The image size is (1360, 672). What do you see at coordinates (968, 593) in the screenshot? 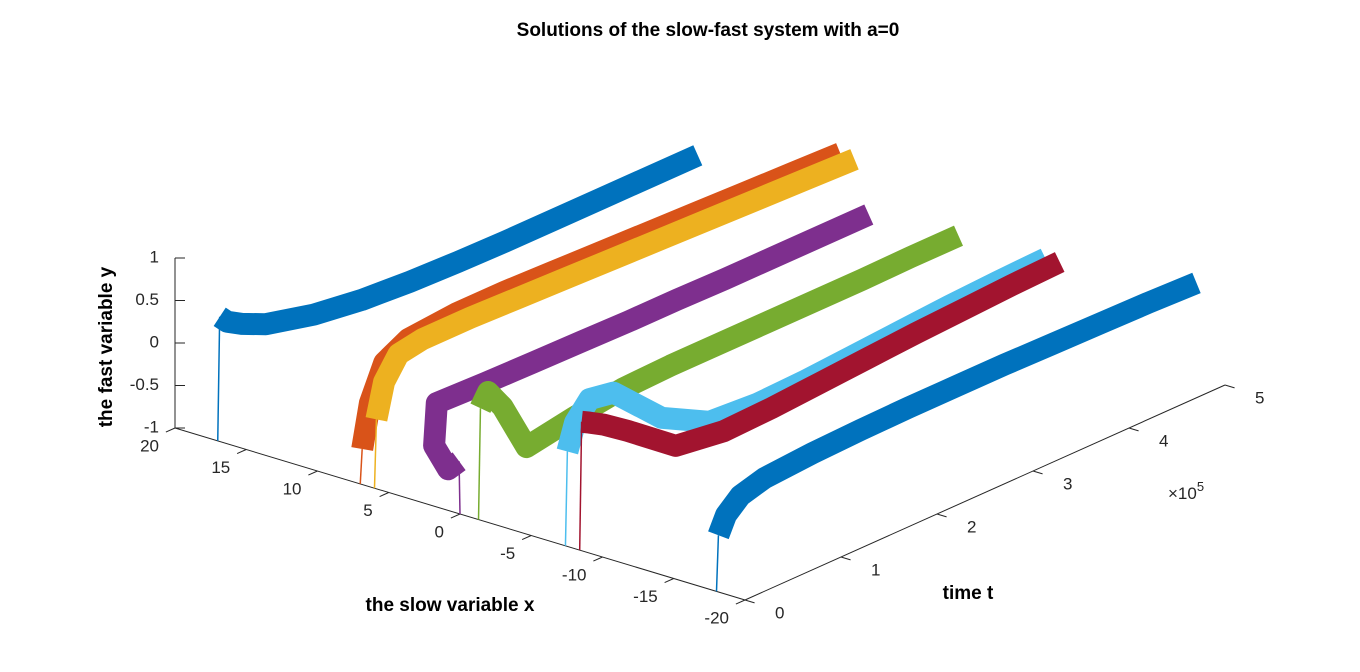
I see `t-axis-title: time t` at bounding box center [968, 593].